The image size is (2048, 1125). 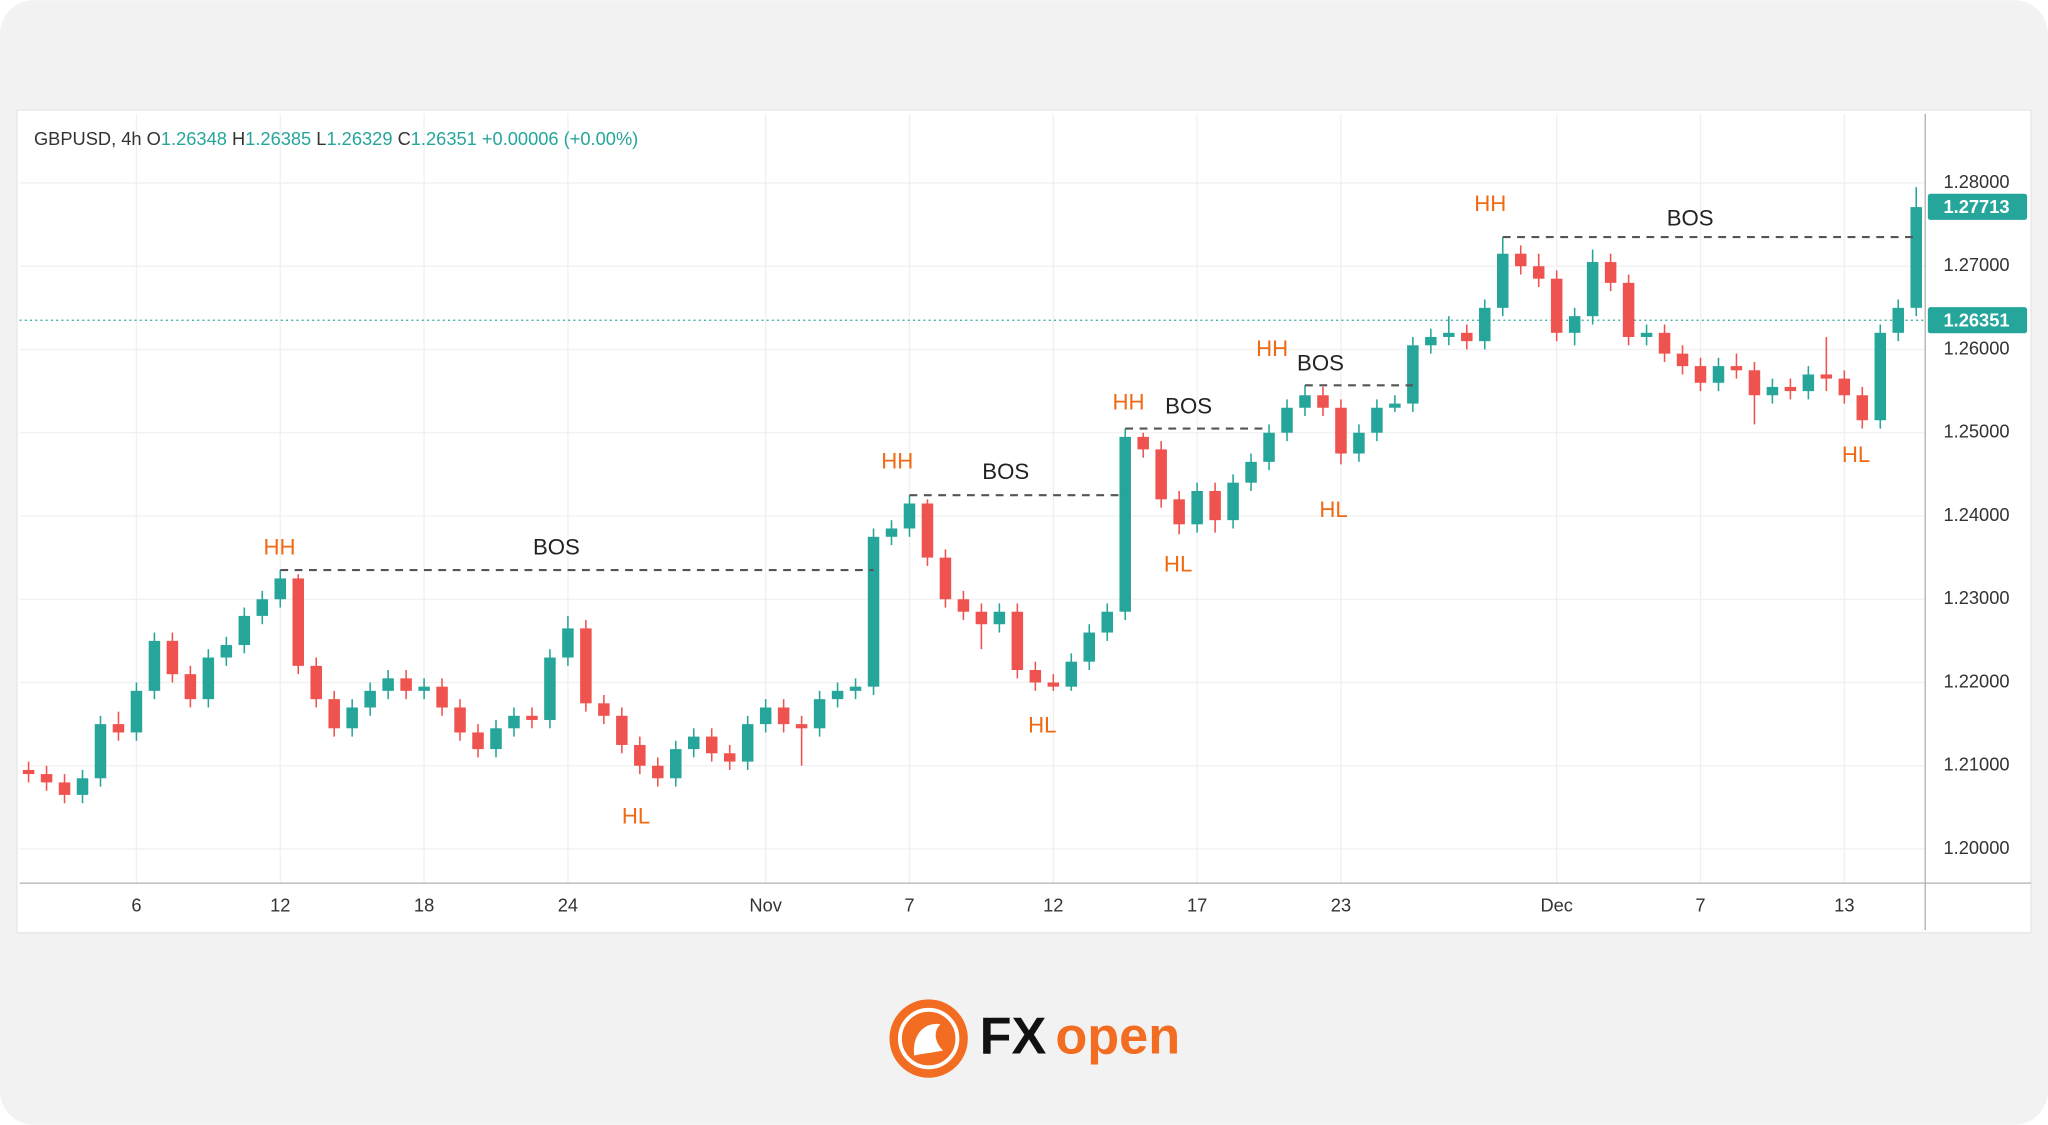 What do you see at coordinates (928, 1038) in the screenshot?
I see `logo-icon` at bounding box center [928, 1038].